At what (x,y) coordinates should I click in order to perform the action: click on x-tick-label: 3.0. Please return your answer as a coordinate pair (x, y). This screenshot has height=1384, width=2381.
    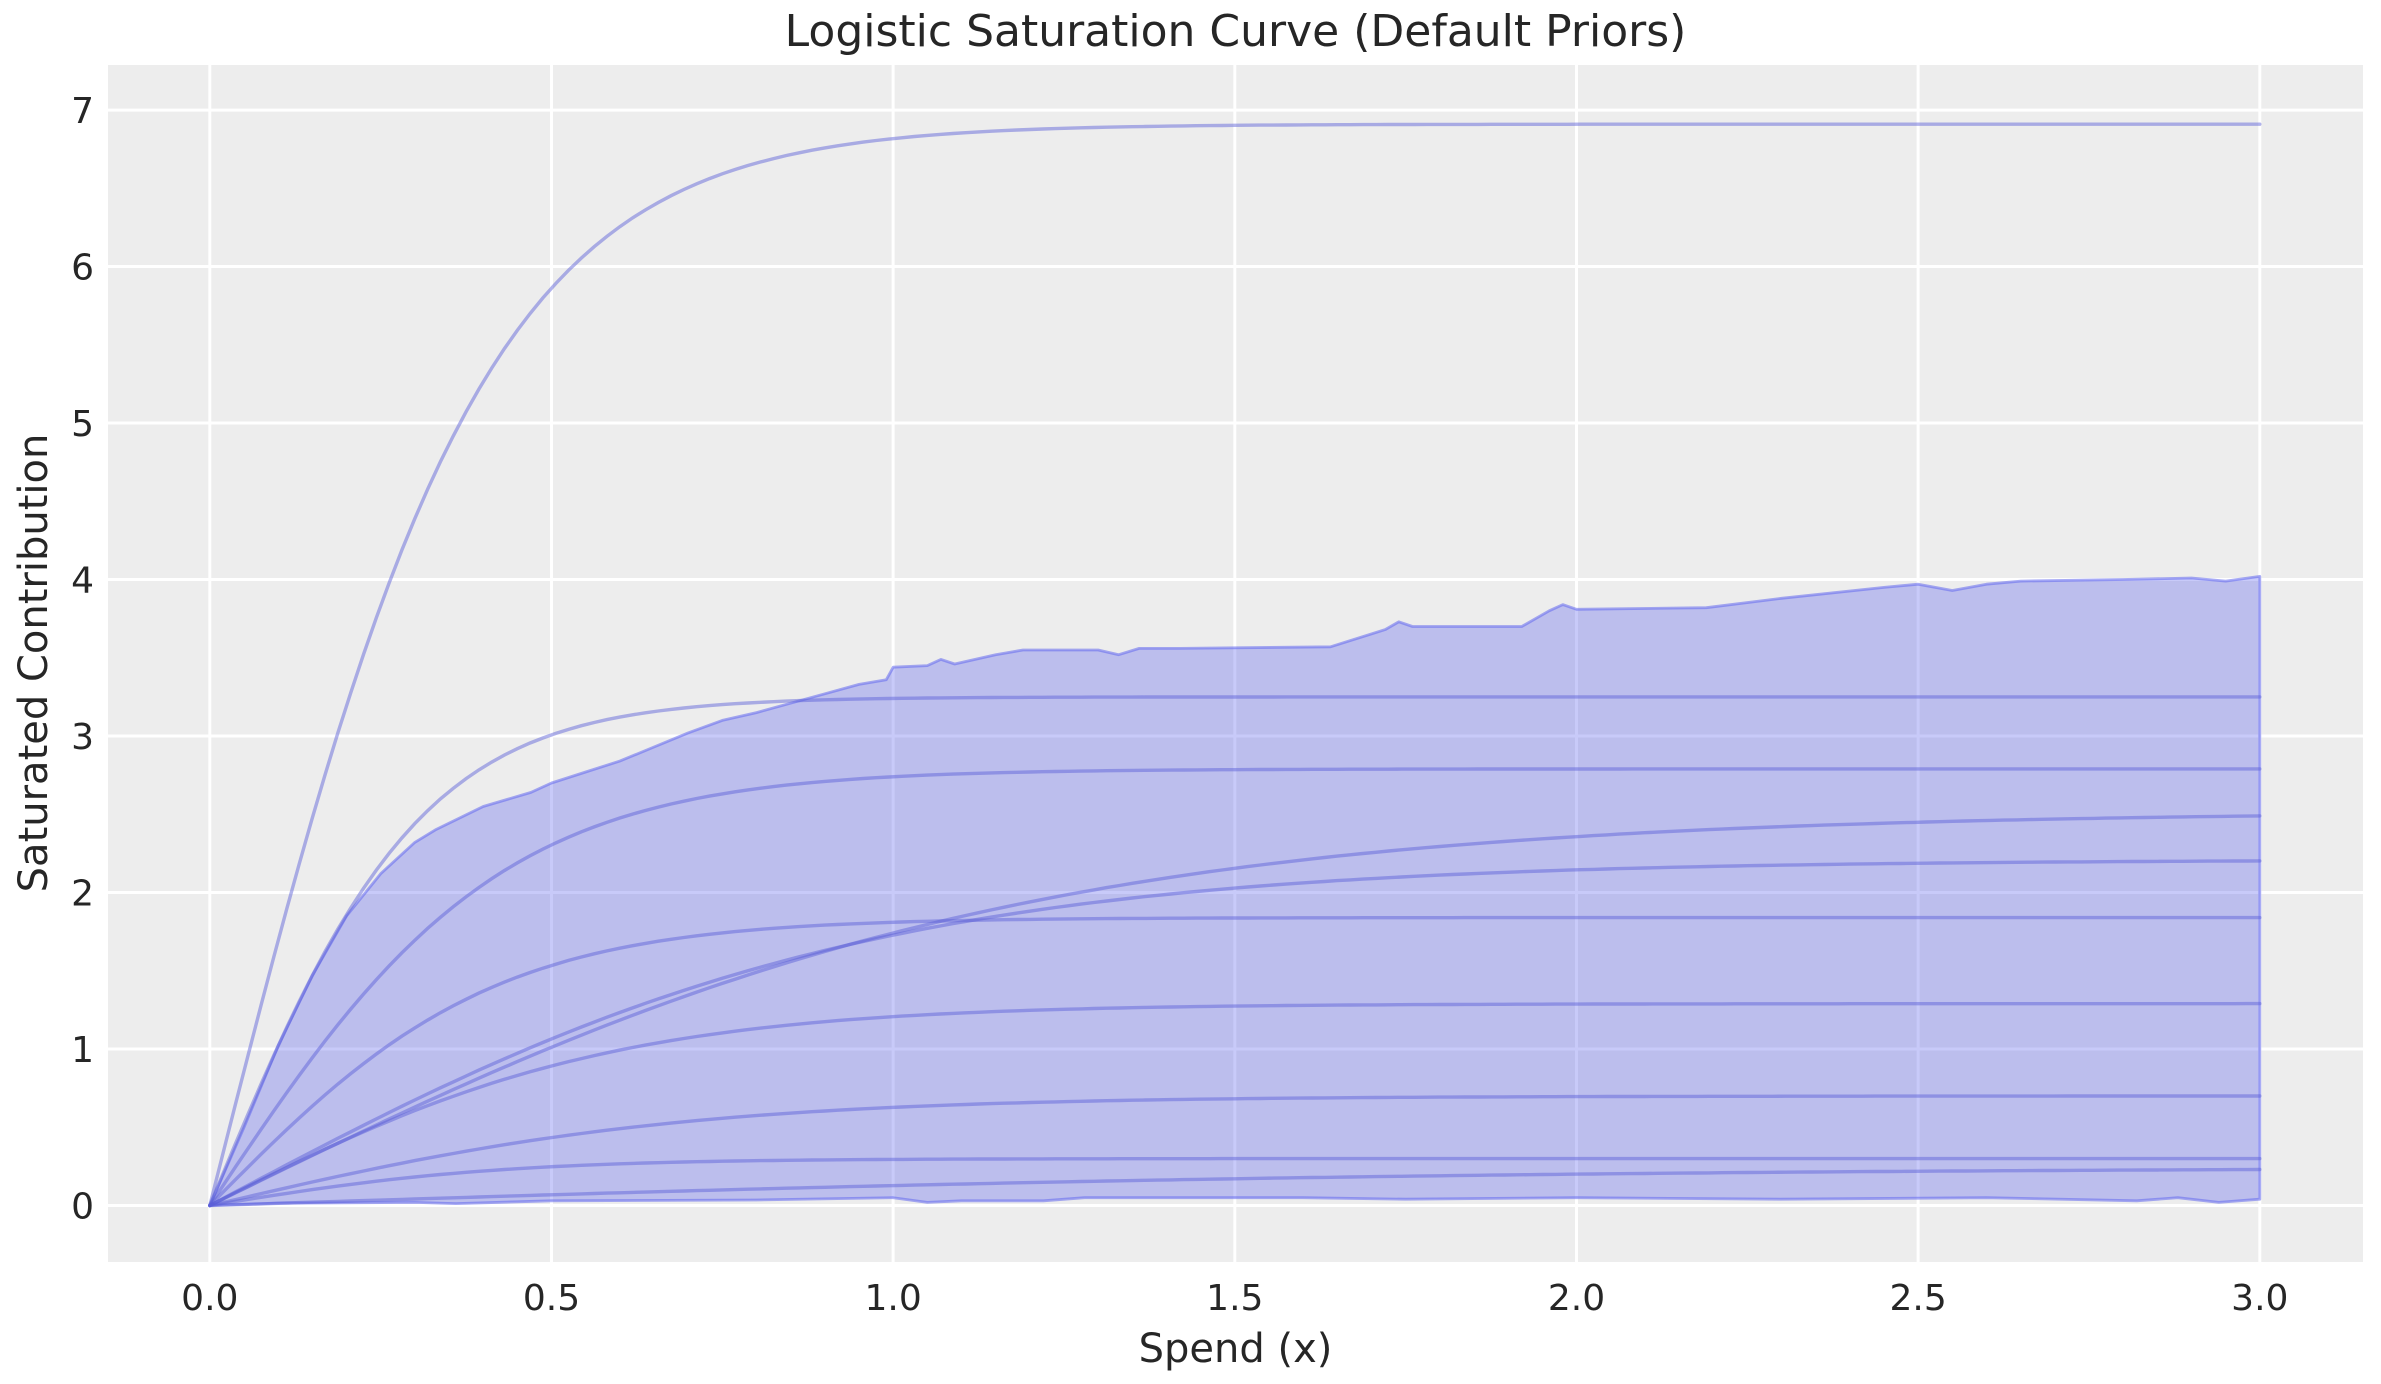
    Looking at the image, I should click on (2259, 1298).